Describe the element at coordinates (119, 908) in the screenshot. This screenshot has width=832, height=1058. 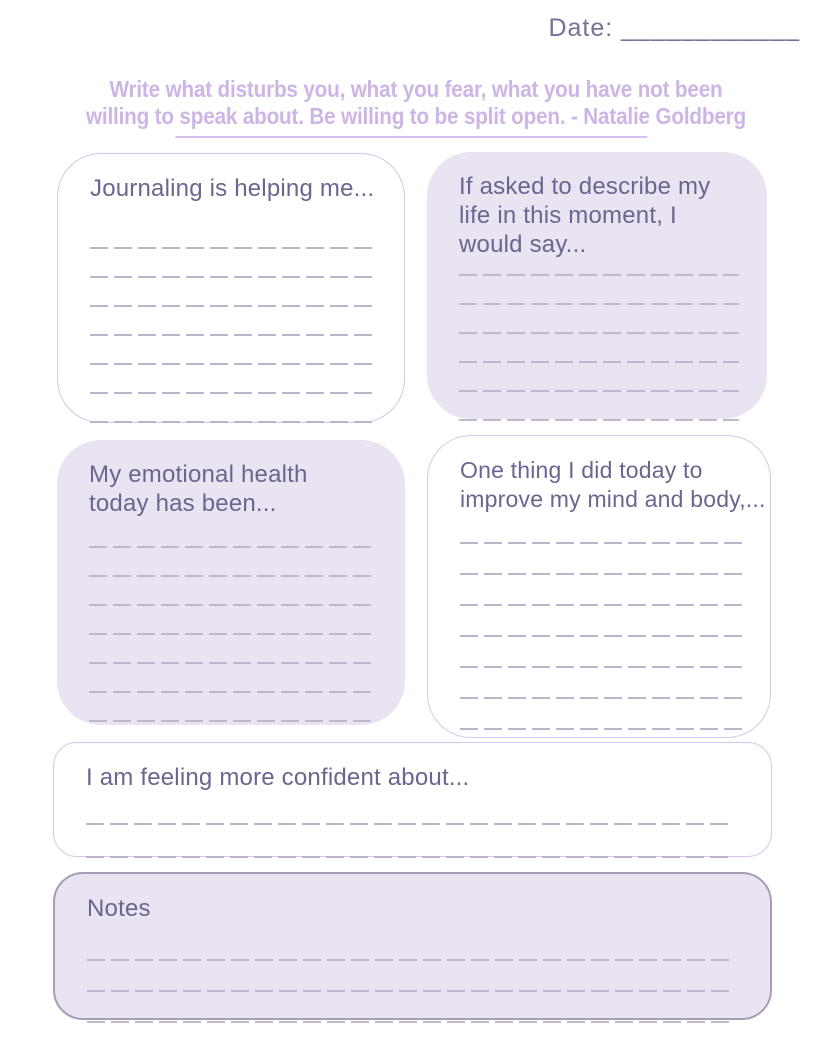
I see `prompt-title: Notes` at that location.